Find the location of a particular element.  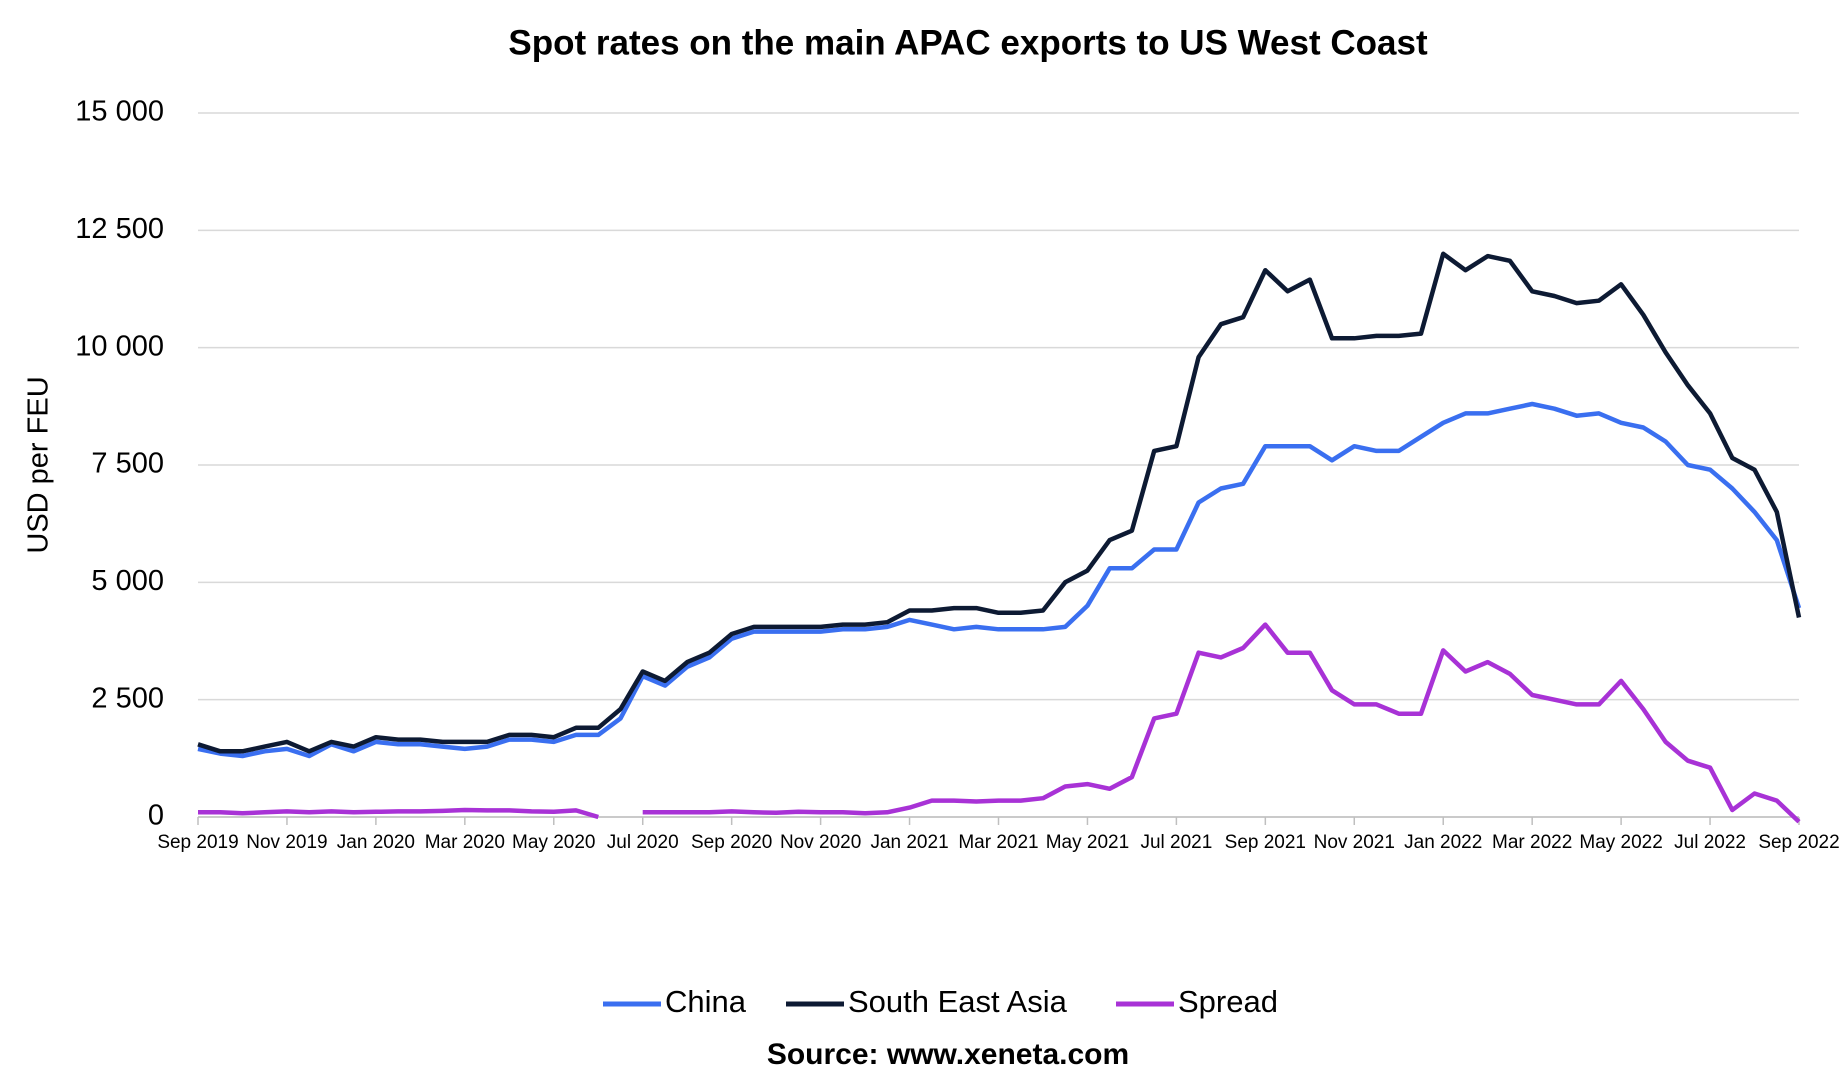

x-tick-label: Jul 2020 is located at coordinates (643, 842).